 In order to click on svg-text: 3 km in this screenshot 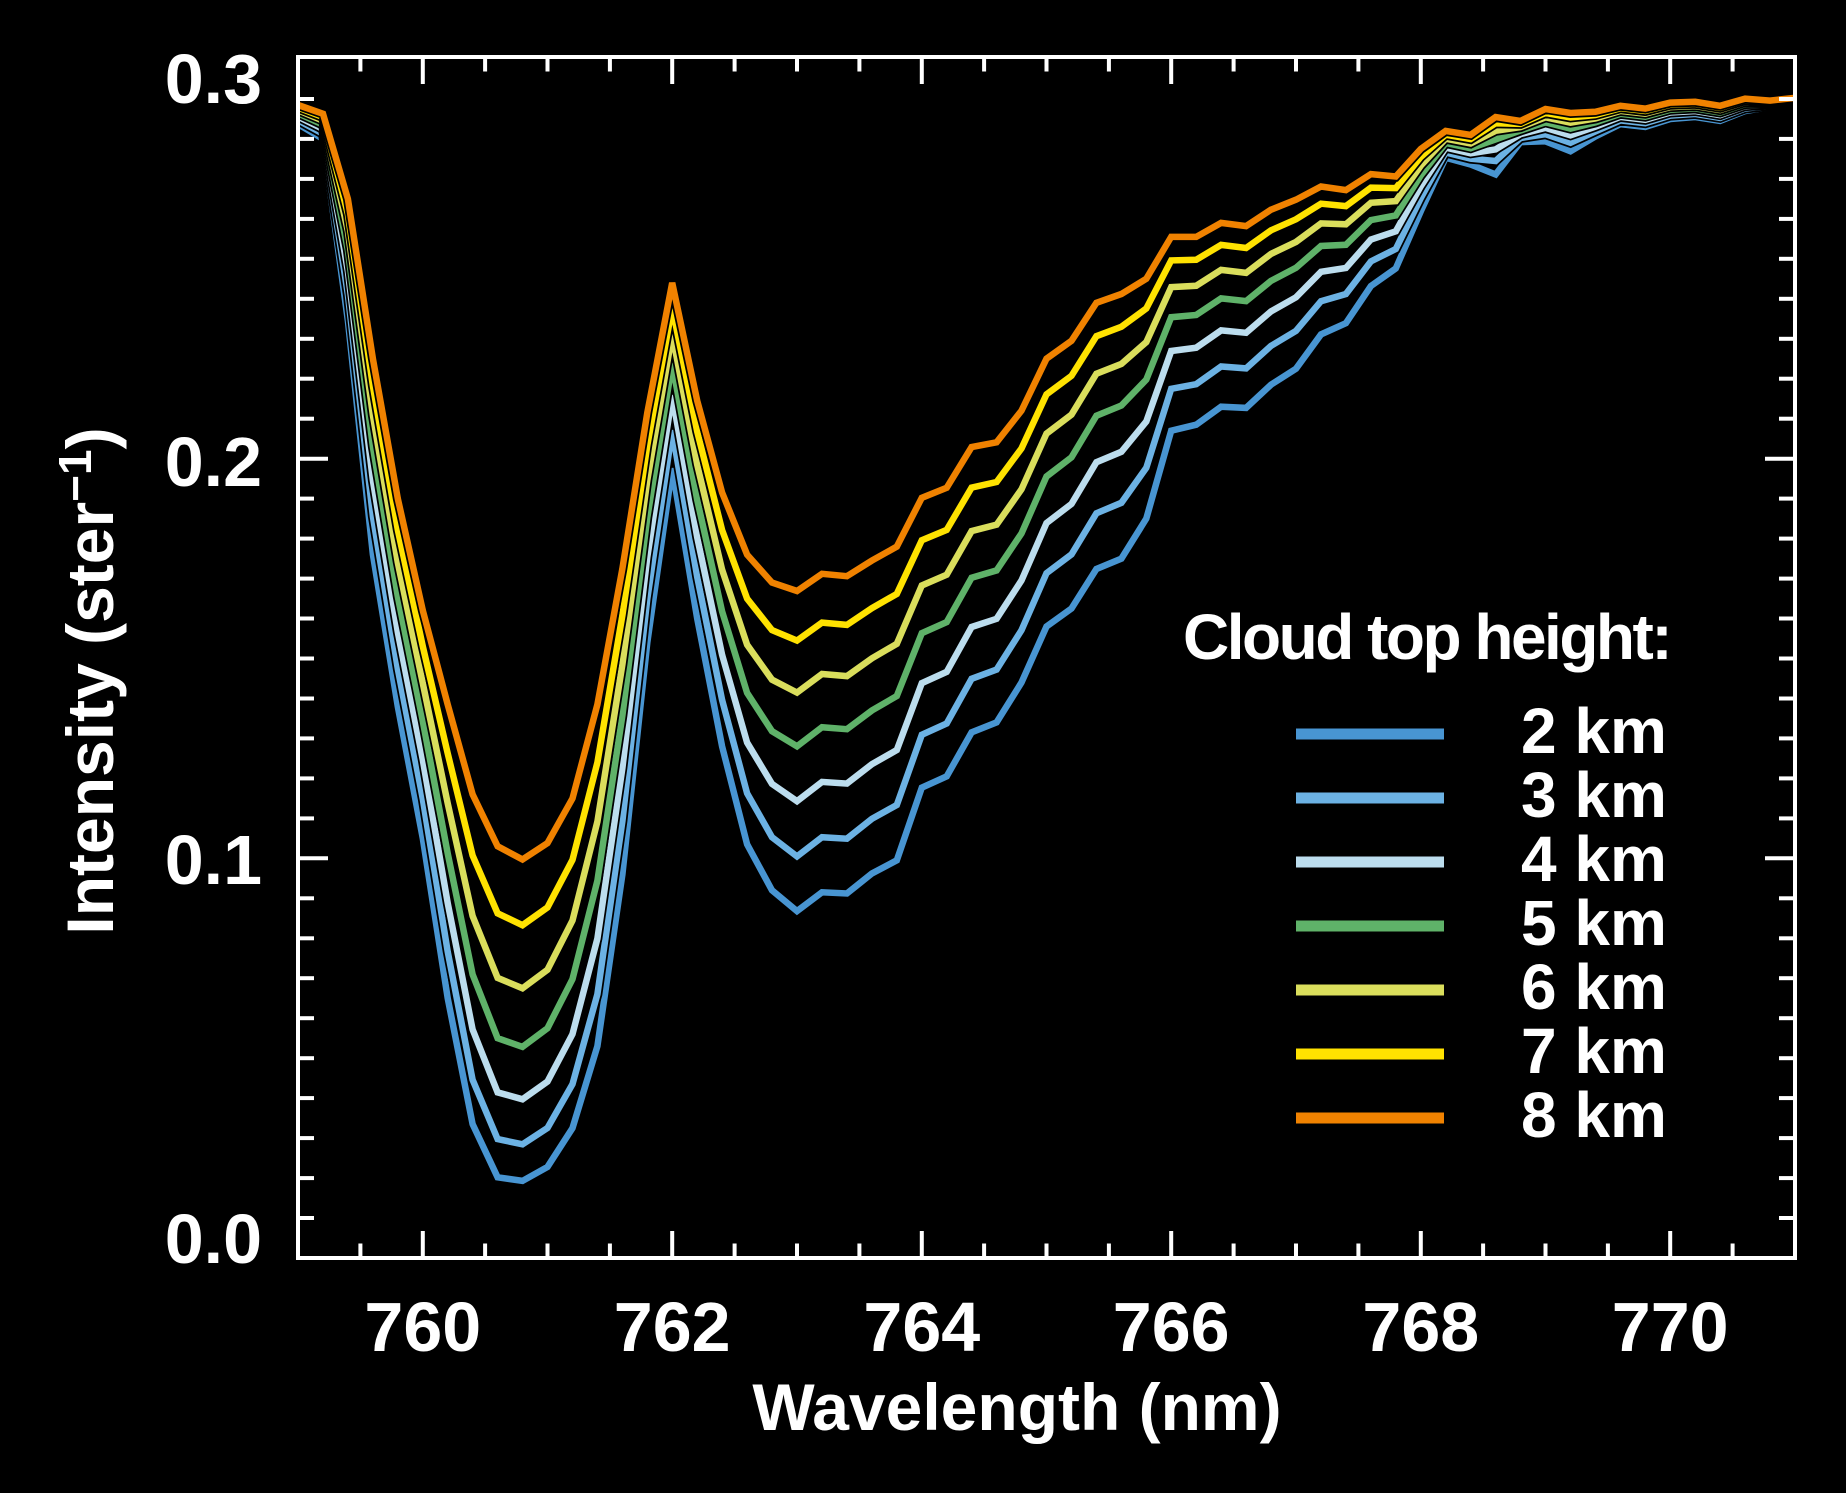, I will do `click(1594, 795)`.